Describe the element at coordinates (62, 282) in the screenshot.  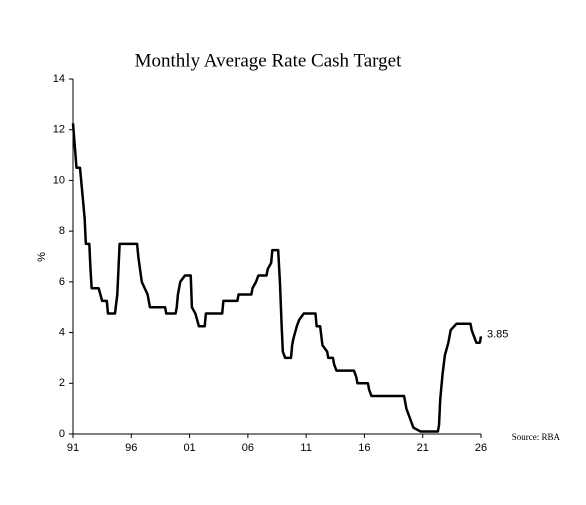
I see `y-tick-label: 6` at that location.